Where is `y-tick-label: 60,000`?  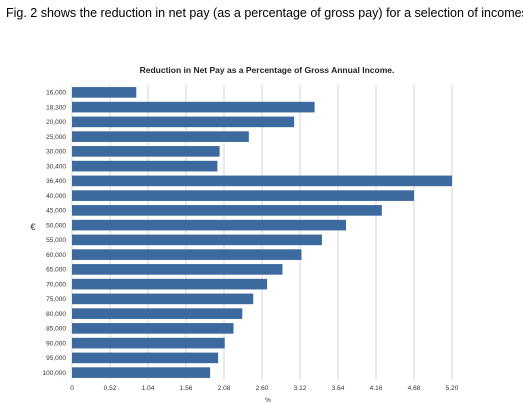 y-tick-label: 60,000 is located at coordinates (56, 255).